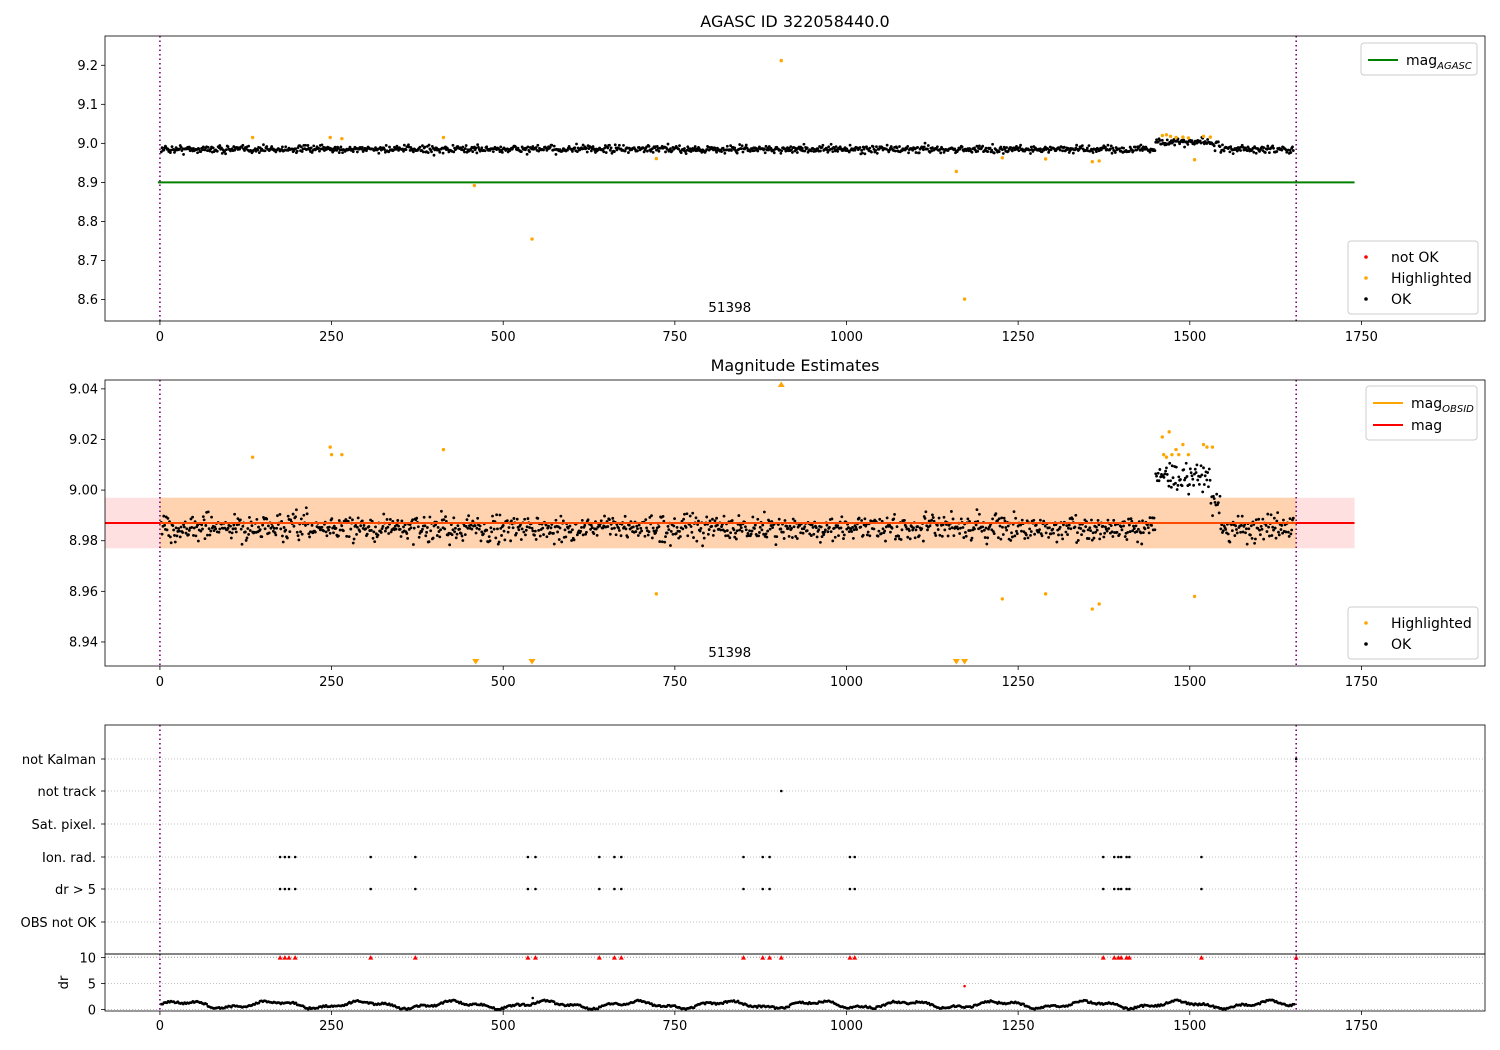 The height and width of the screenshot is (1050, 1500). What do you see at coordinates (1018, 1026) in the screenshot?
I see `x-tick-label: 1250` at bounding box center [1018, 1026].